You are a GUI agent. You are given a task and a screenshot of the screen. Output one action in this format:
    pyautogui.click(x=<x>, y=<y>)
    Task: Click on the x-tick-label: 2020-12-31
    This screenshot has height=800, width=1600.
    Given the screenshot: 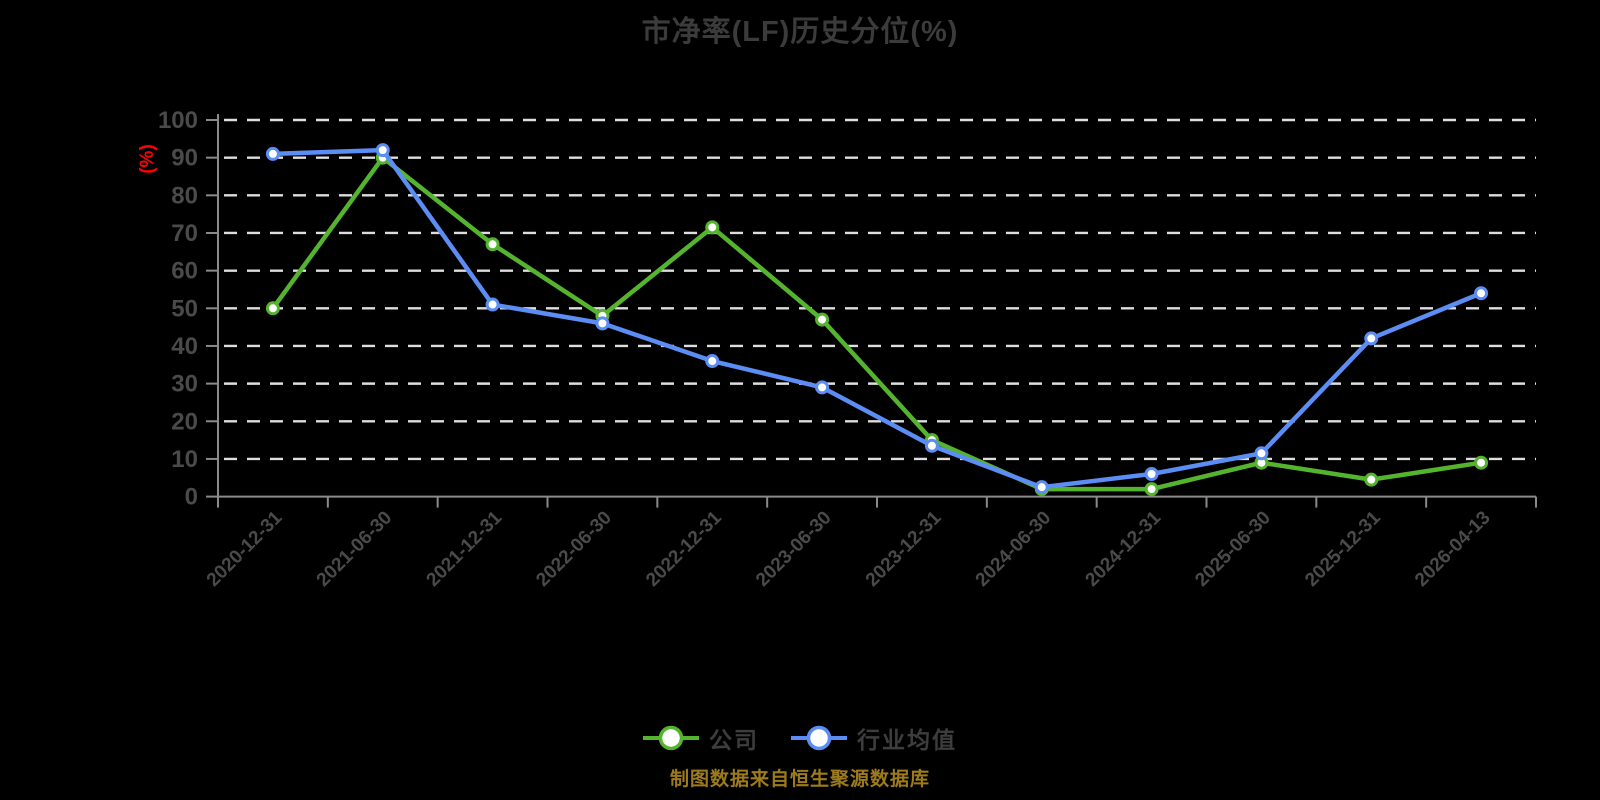 What is the action you would take?
    pyautogui.click(x=245, y=549)
    